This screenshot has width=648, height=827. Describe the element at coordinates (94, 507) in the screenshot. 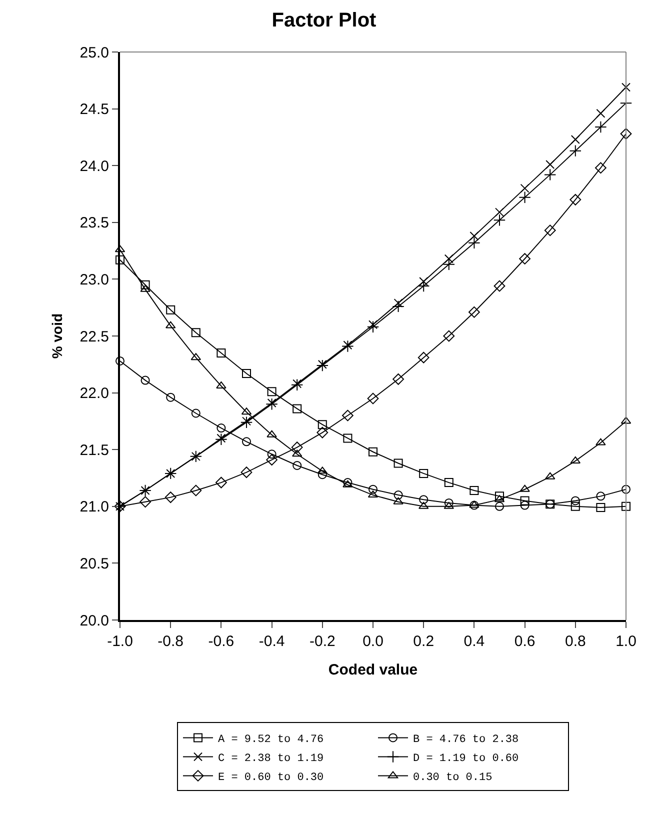

I see `y-tick-label: 21.0` at that location.